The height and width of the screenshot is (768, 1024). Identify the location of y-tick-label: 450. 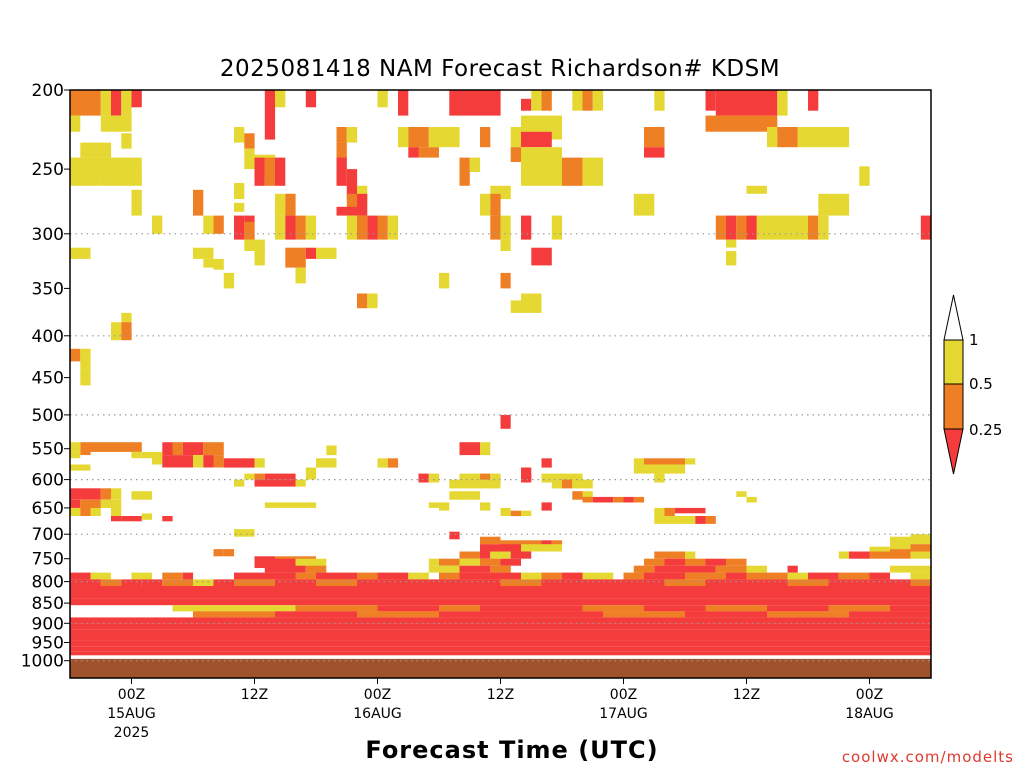
(48, 379).